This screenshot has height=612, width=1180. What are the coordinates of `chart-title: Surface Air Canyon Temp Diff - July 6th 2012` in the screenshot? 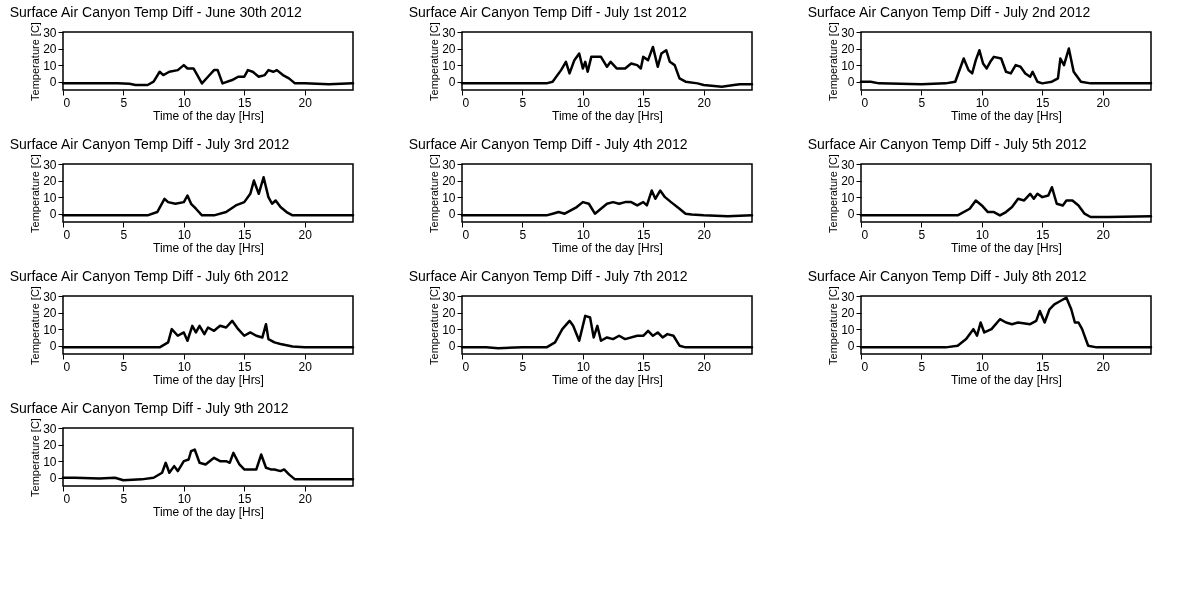 It's located at (149, 275).